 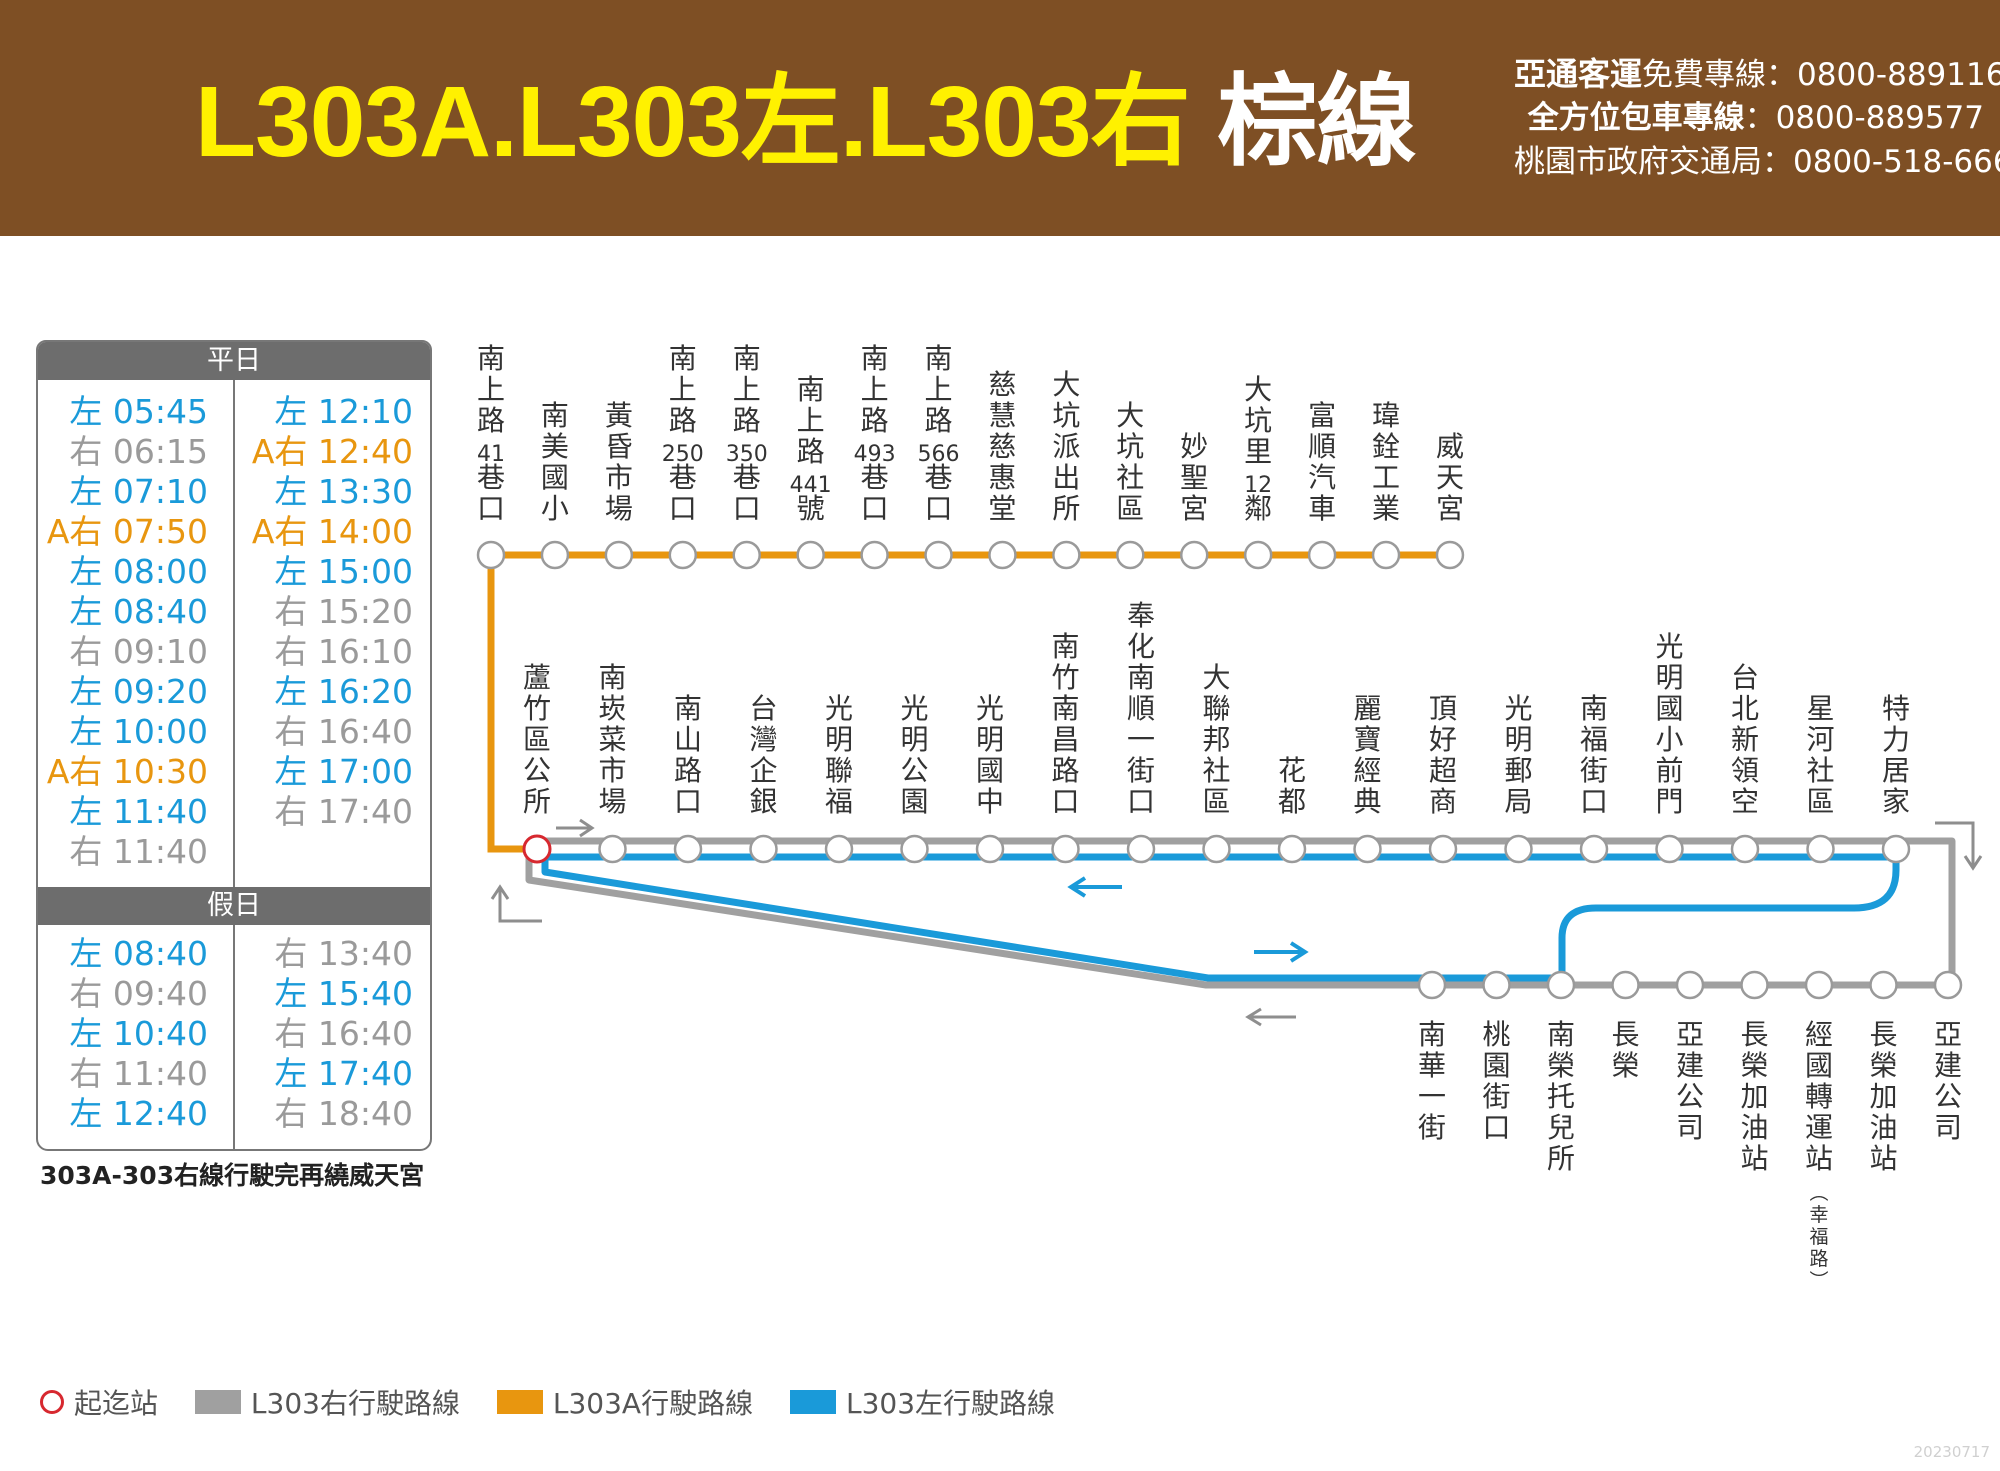 What do you see at coordinates (116, 1403) in the screenshot?
I see `legend-label: 起迄站` at bounding box center [116, 1403].